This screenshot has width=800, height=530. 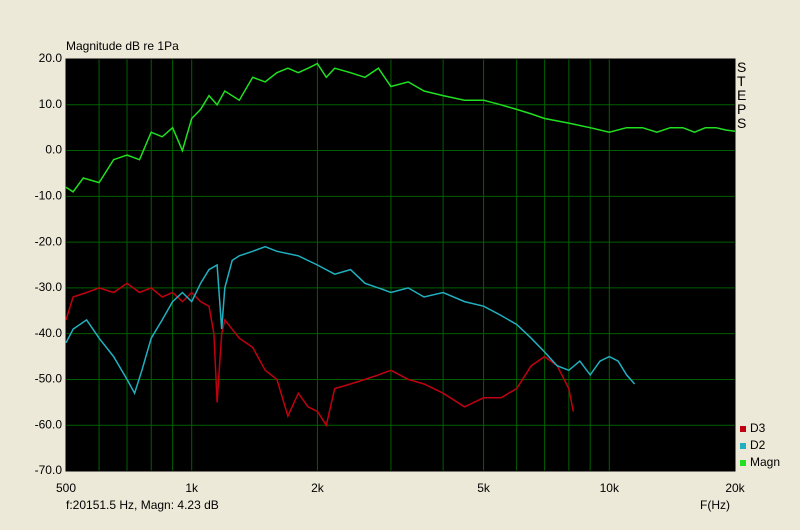 I want to click on y-tick-label: -70.0, so click(x=49, y=470).